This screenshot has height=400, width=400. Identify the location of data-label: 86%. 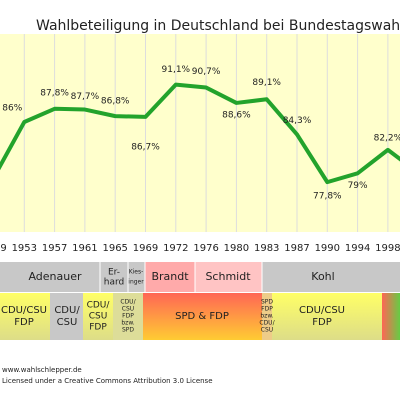
(12, 109).